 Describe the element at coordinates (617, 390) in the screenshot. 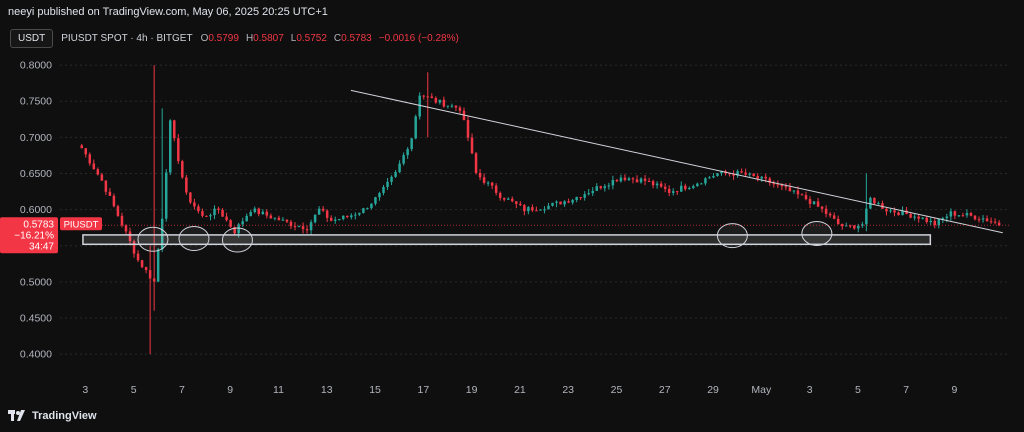

I see `x-tick-label: 25` at that location.